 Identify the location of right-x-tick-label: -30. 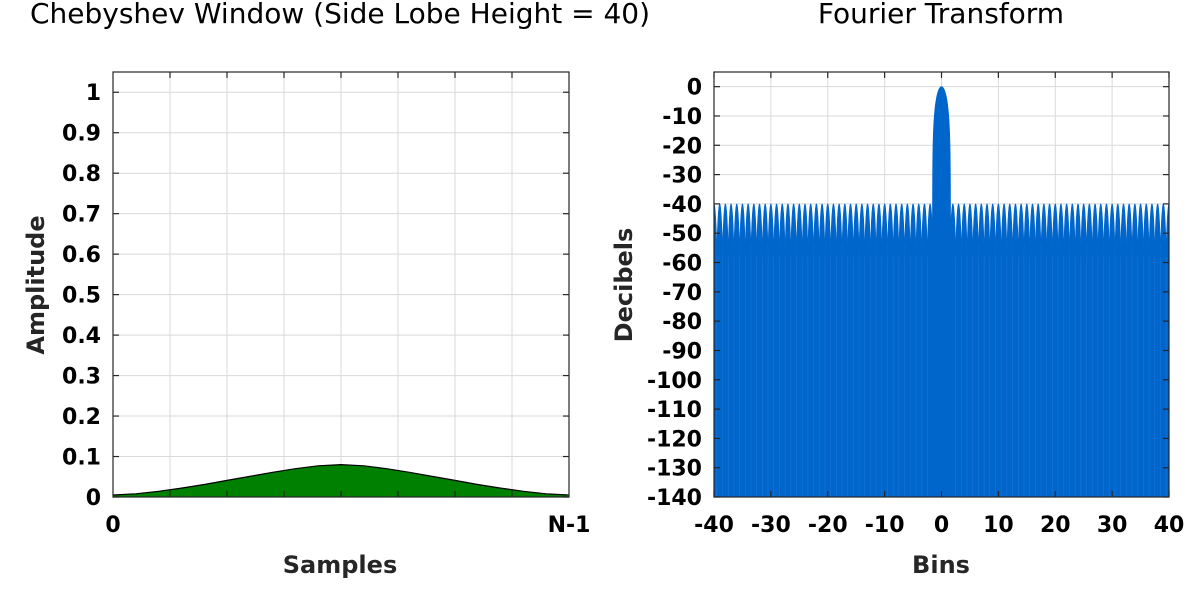
(771, 525).